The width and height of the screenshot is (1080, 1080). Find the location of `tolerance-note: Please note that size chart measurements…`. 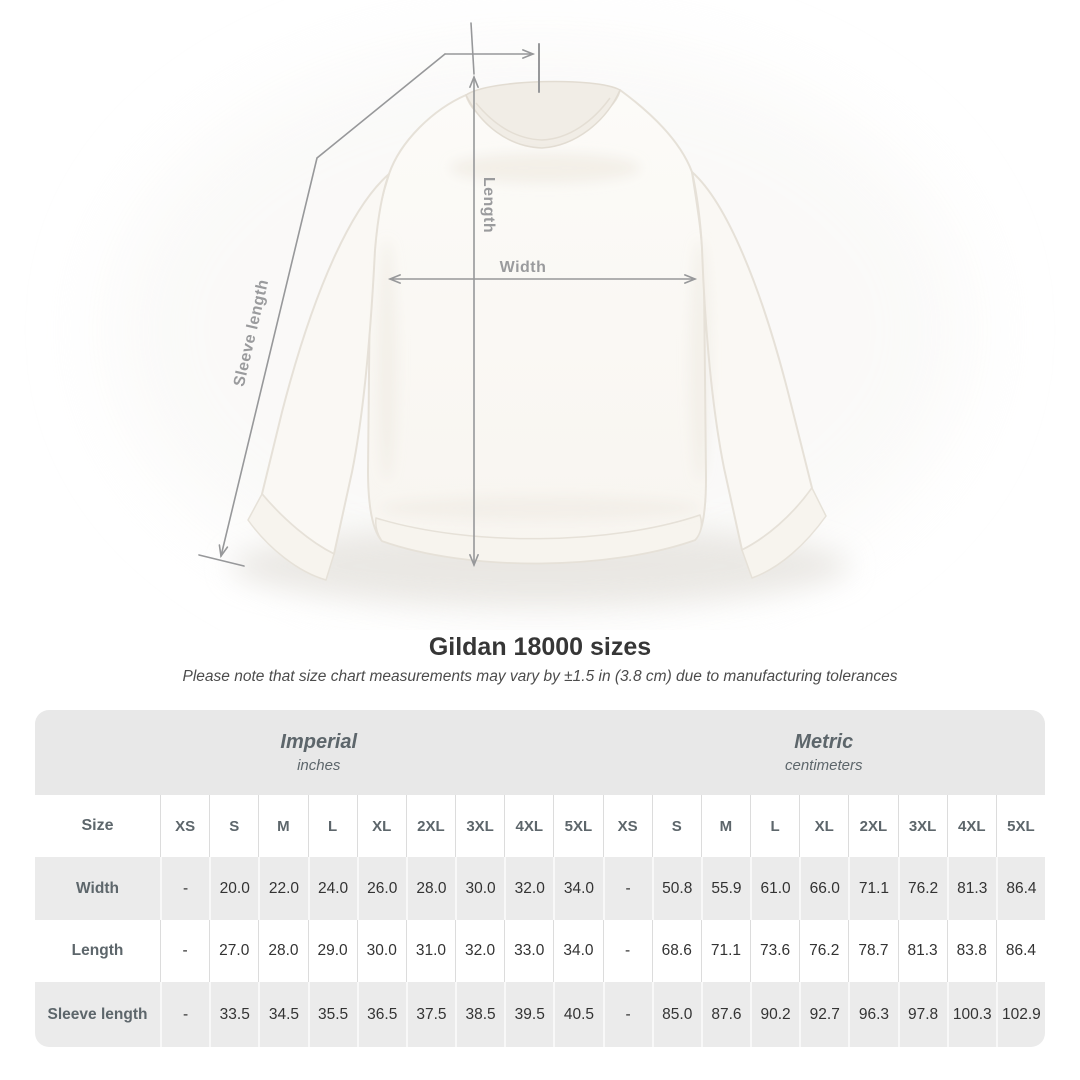

tolerance-note: Please note that size chart measurements… is located at coordinates (540, 676).